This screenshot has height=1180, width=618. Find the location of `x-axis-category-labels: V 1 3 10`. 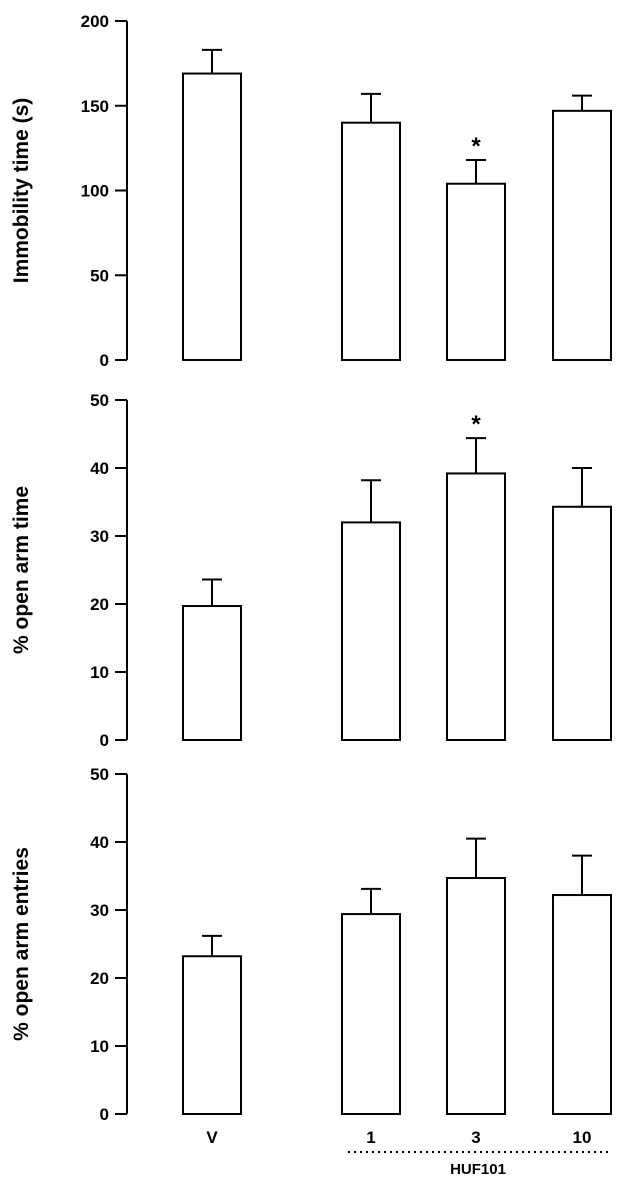

x-axis-category-labels: V 1 3 10 is located at coordinates (398, 1137).